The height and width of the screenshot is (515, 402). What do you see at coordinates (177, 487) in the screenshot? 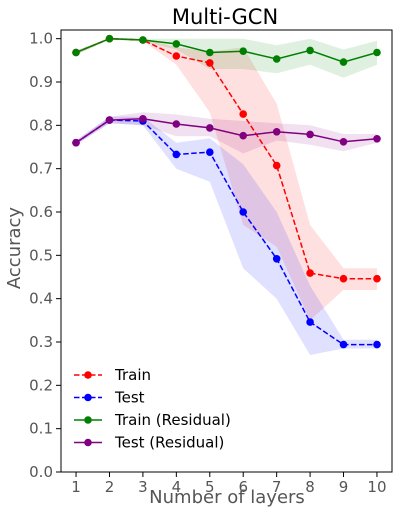
I see `x-tick-label: 4` at bounding box center [177, 487].